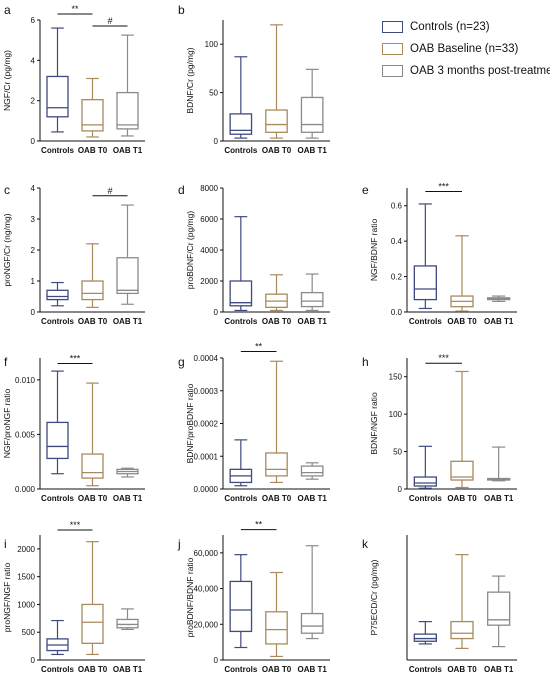 This screenshot has height=687, width=550. Describe the element at coordinates (450, 27) in the screenshot. I see `legend-label-controls: Controls (n=23)` at that location.